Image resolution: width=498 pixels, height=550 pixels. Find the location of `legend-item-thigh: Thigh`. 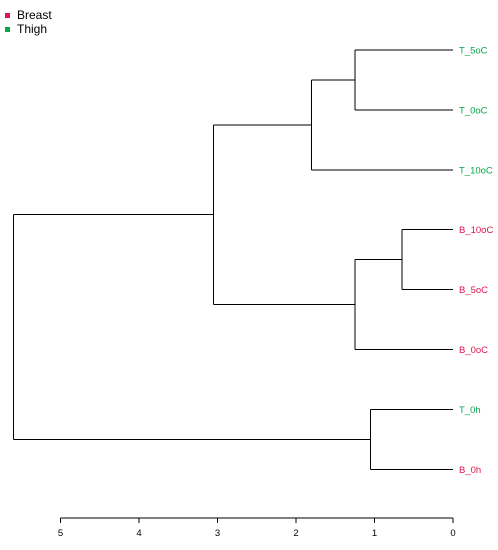

legend-item-thigh: Thigh is located at coordinates (28, 29).